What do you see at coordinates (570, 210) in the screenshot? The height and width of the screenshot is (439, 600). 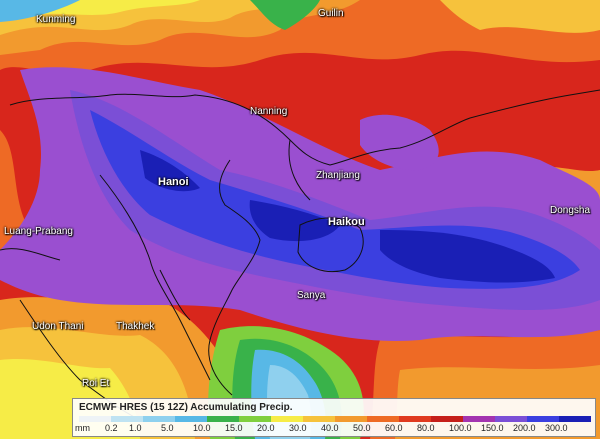 I see `city-label: Dongsha` at bounding box center [570, 210].